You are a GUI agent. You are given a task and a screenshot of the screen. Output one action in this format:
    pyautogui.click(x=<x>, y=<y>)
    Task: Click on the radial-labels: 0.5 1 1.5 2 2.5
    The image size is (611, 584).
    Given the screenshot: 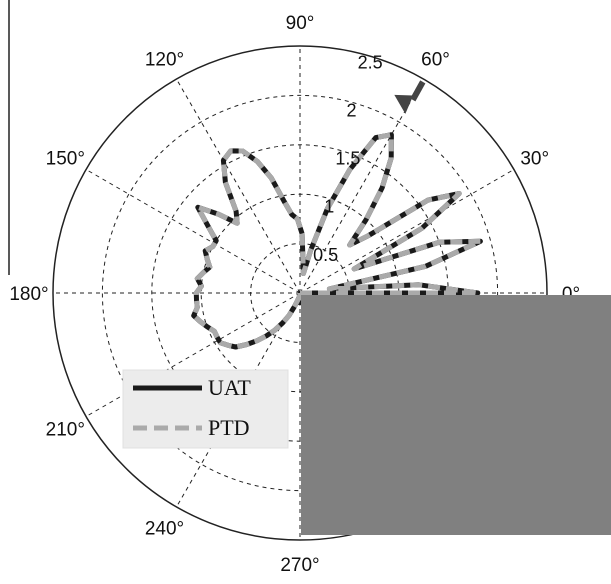 What is the action you would take?
    pyautogui.click(x=347, y=158)
    